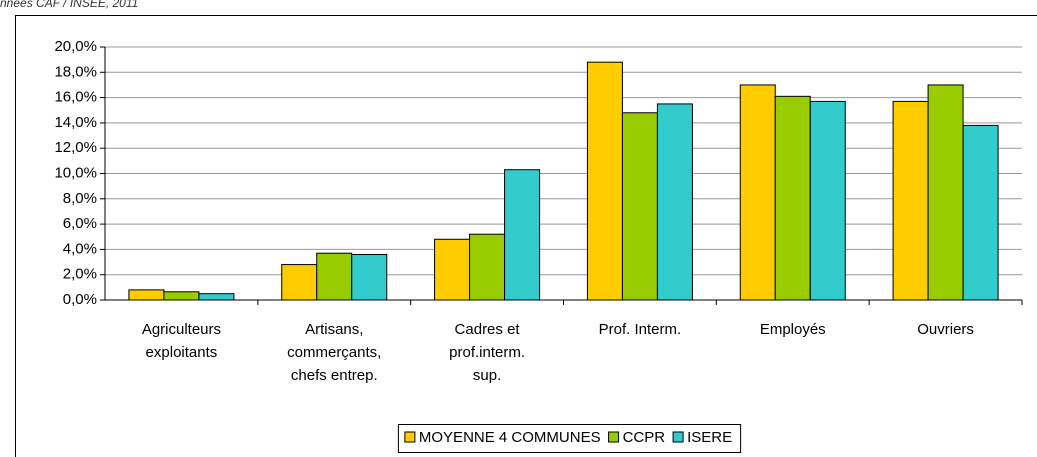 This screenshot has height=457, width=1037. I want to click on y-tick-label: 20,0%, so click(75, 46).